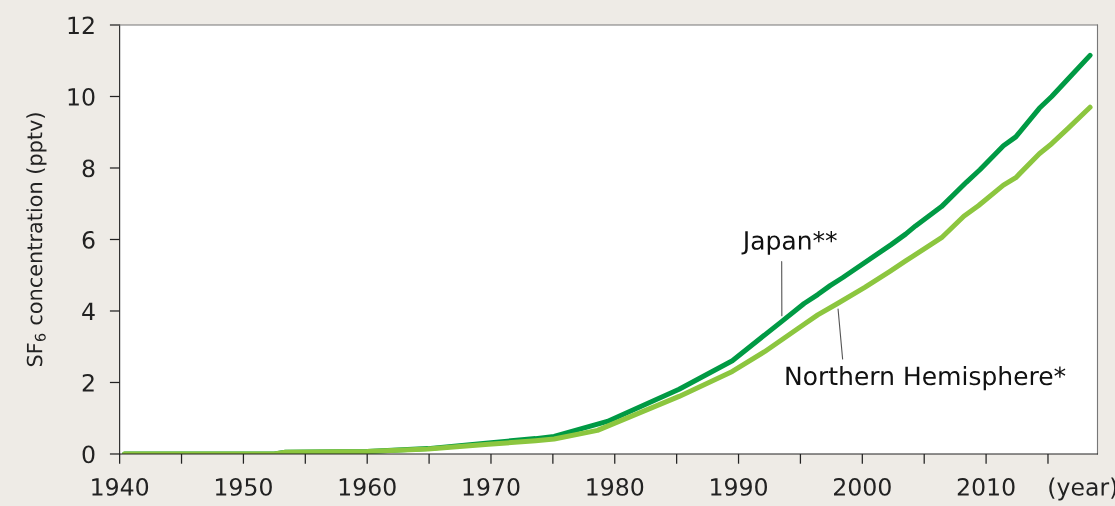  What do you see at coordinates (81, 96) in the screenshot?
I see `y-tick-label: 10` at bounding box center [81, 96].